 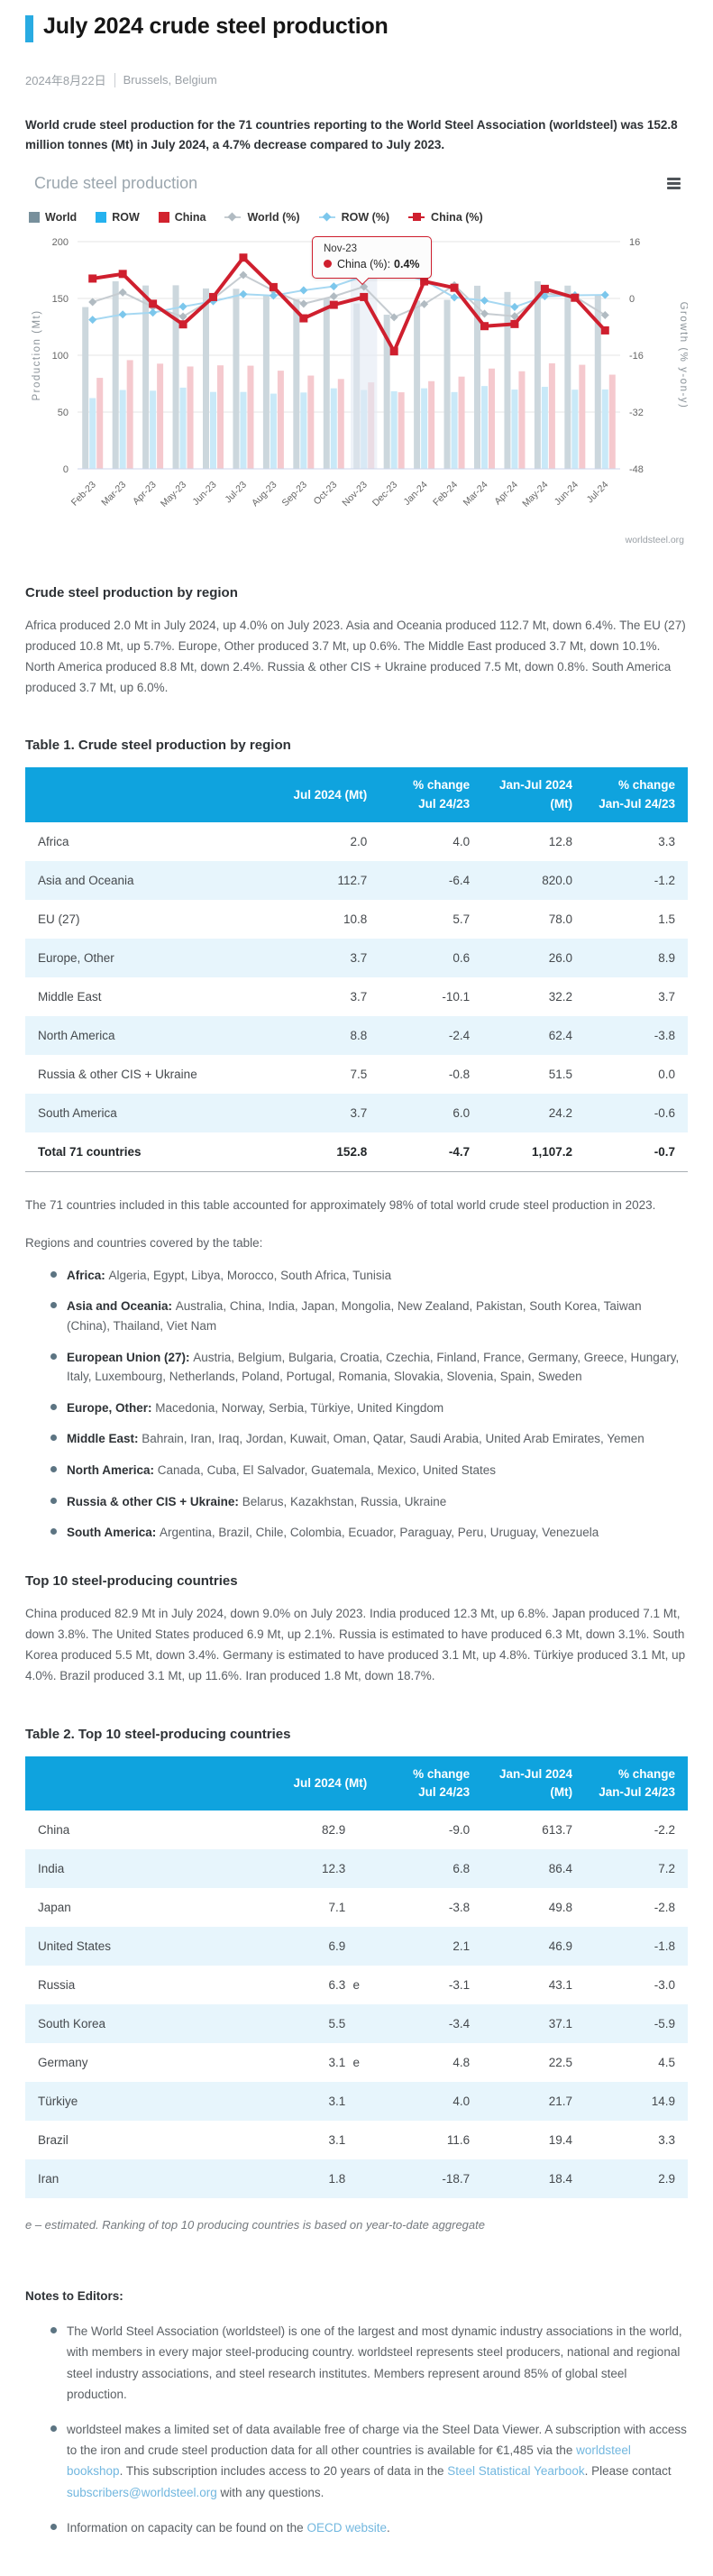 I want to click on cell-value: -0.7, so click(x=636, y=1152).